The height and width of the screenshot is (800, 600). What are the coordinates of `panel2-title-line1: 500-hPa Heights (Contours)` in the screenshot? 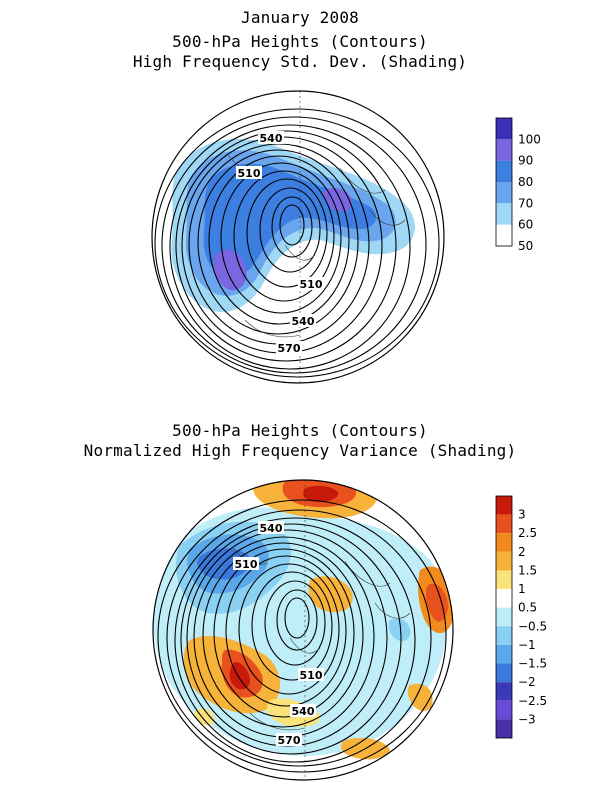 It's located at (300, 430).